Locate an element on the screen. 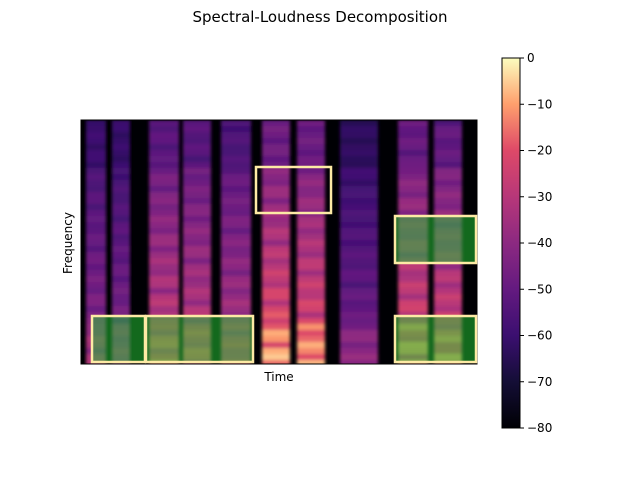  colorbar-tick-label: −40 is located at coordinates (539, 243).